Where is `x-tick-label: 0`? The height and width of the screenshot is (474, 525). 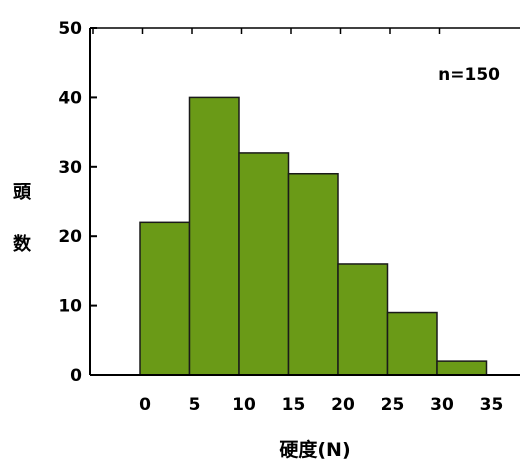
x-tick-label: 0 is located at coordinates (145, 405).